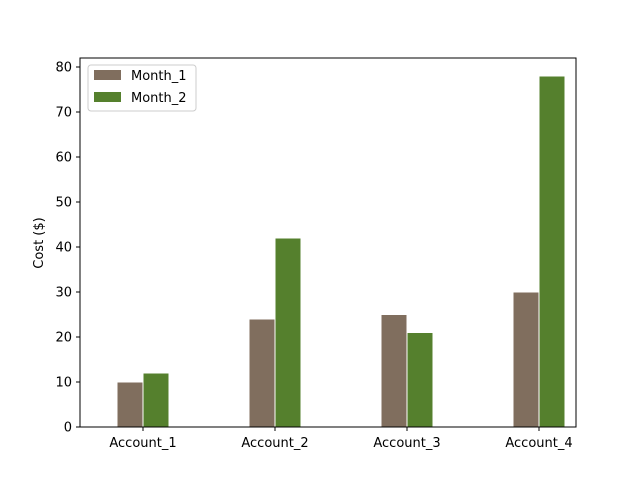 The height and width of the screenshot is (480, 640). What do you see at coordinates (63, 293) in the screenshot?
I see `y-tick-label: 30` at bounding box center [63, 293].